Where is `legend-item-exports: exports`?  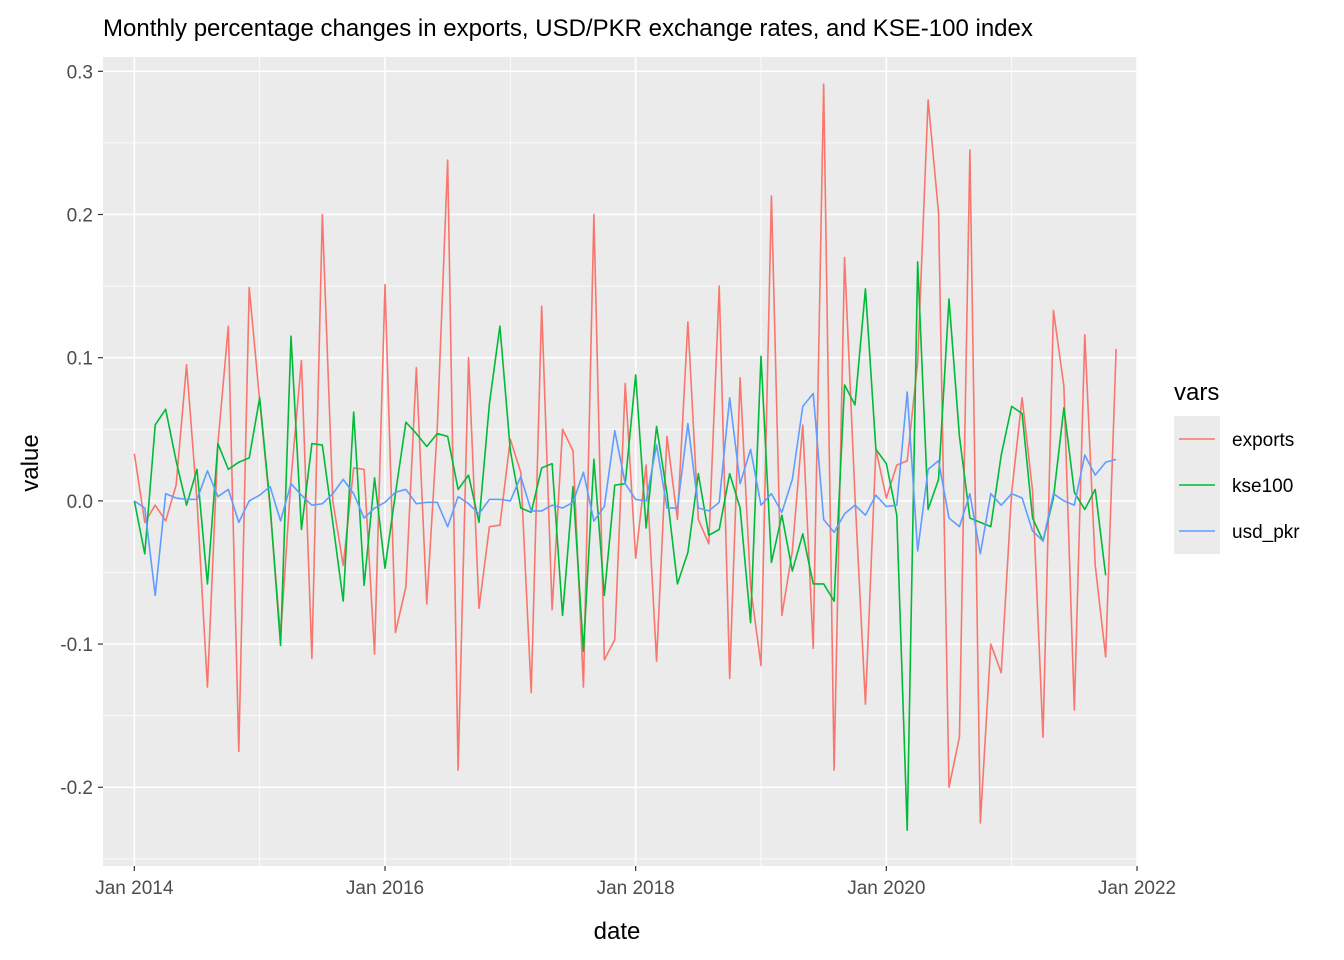 legend-item-exports: exports is located at coordinates (1234, 439).